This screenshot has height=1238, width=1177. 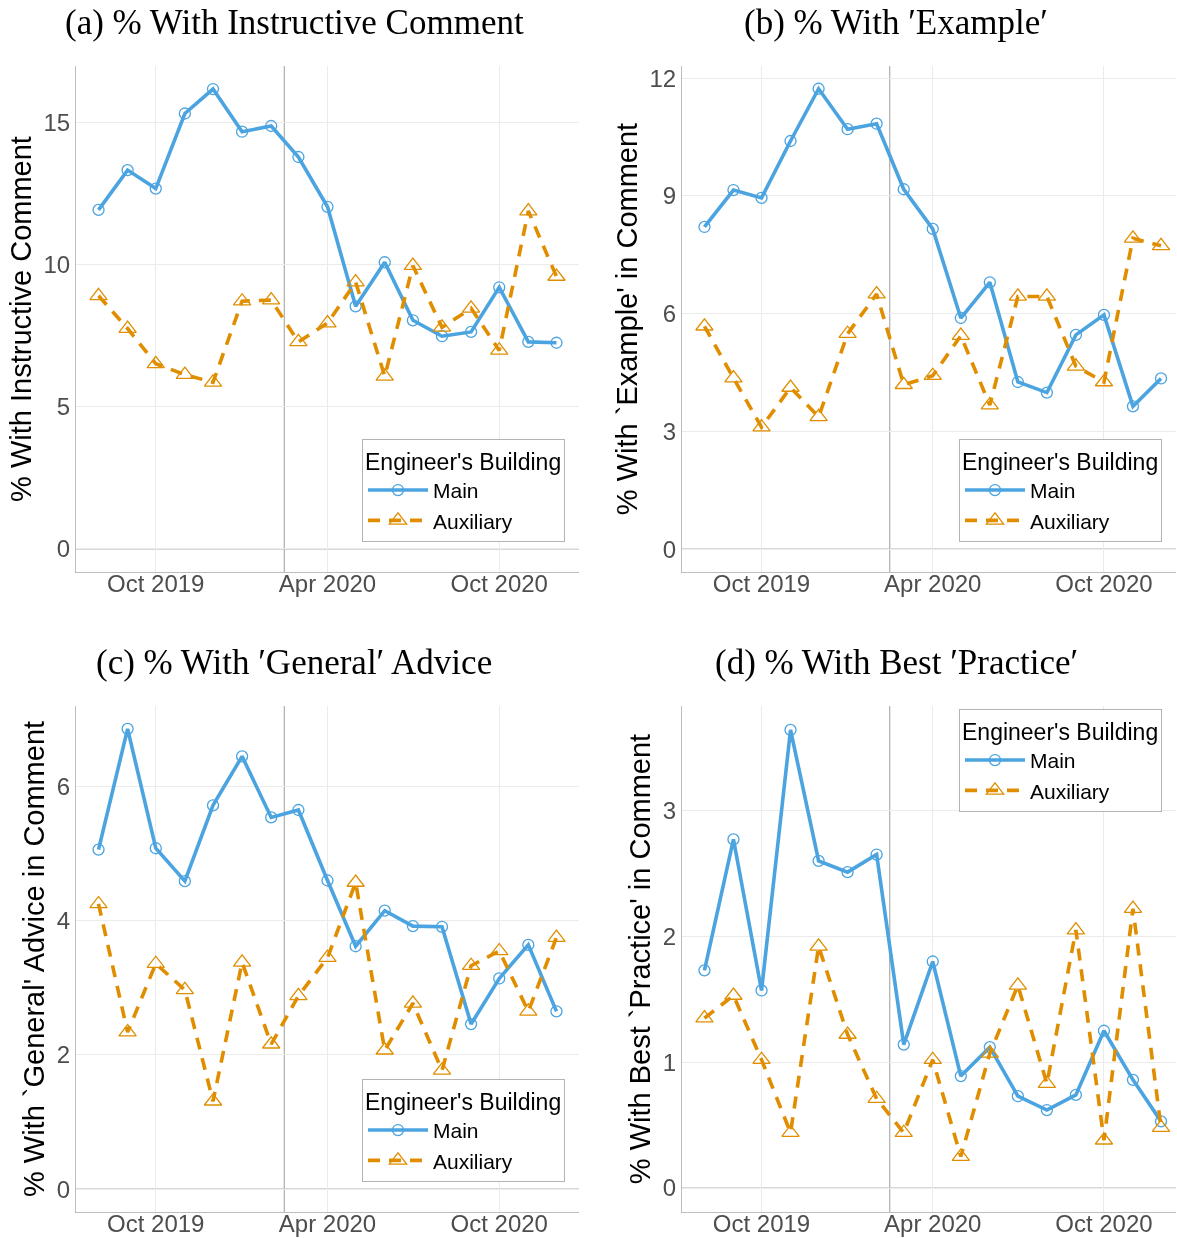 I want to click on y-axis-title: % With Best `Practice' in Comment, so click(x=640, y=959).